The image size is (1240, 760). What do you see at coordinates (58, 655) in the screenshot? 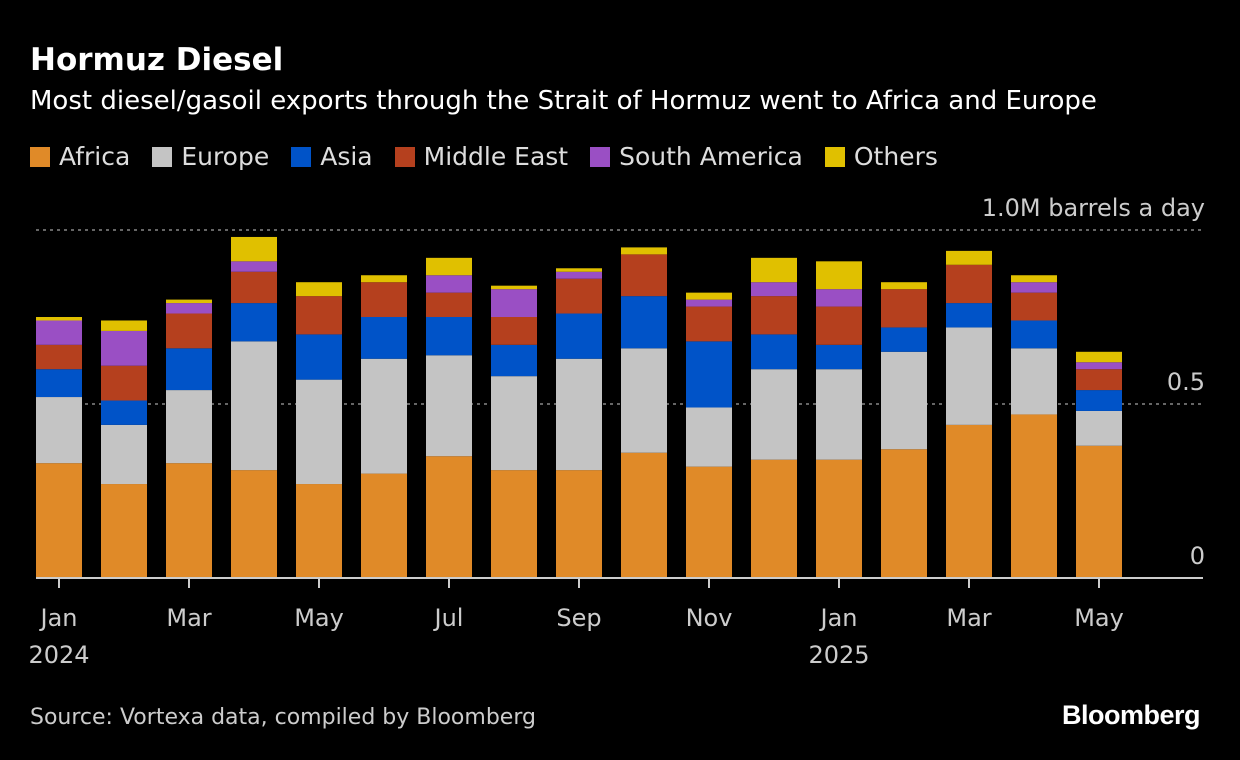
I see `x-tick-year: 2024` at bounding box center [58, 655].